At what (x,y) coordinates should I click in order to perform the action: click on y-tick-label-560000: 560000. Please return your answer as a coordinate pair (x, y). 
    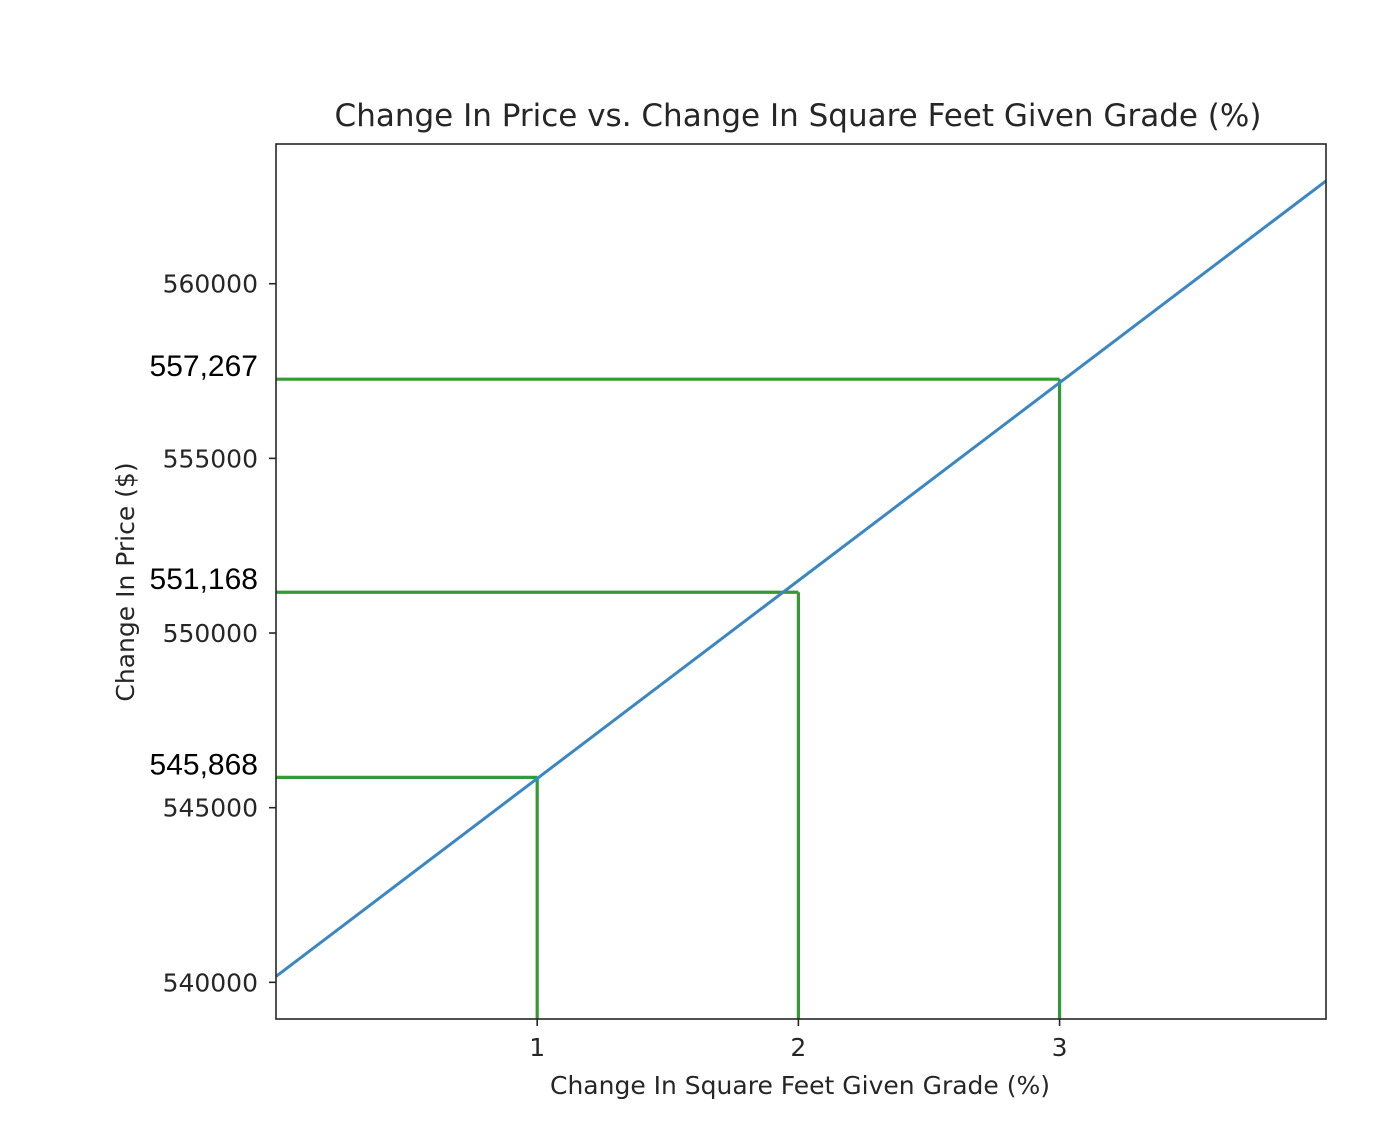
    Looking at the image, I should click on (210, 284).